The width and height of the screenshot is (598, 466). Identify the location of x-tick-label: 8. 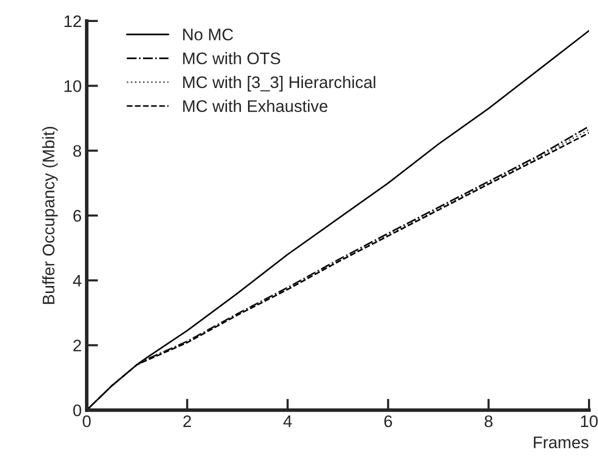
(488, 421).